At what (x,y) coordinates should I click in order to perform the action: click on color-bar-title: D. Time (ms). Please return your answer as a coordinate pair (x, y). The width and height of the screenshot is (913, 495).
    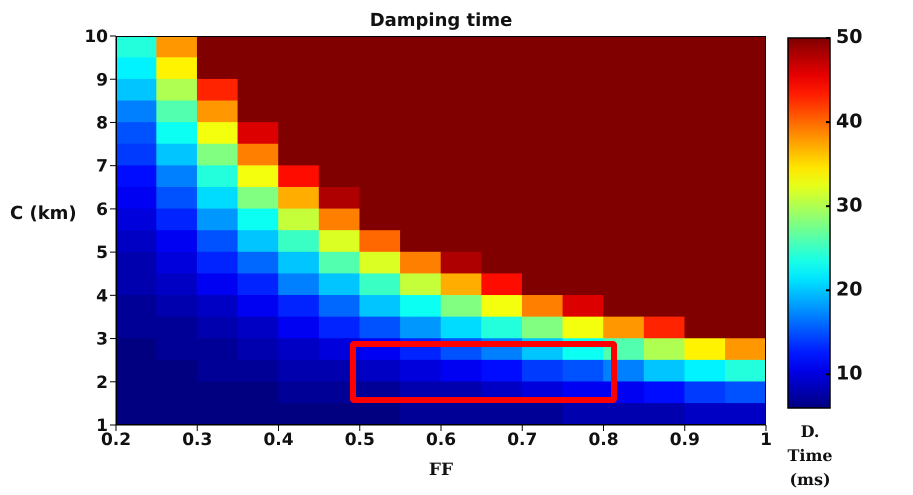
    Looking at the image, I should click on (810, 456).